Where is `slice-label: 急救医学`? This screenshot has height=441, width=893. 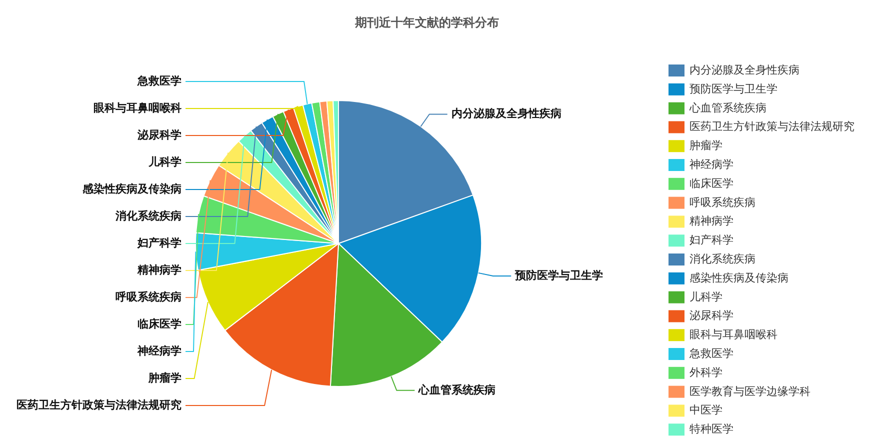 slice-label: 急救医学 is located at coordinates (159, 81).